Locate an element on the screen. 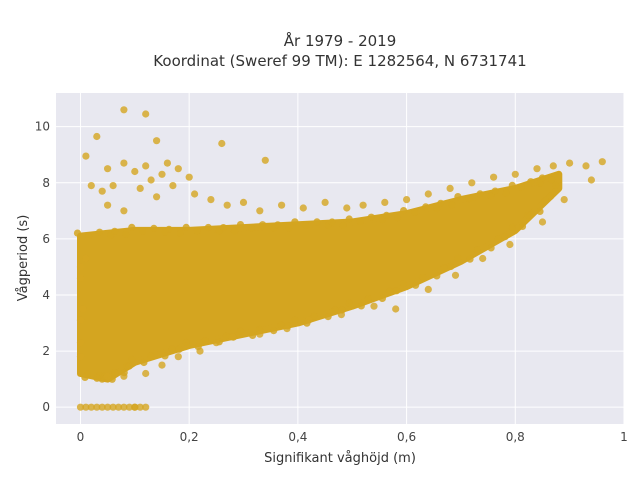 The width and height of the screenshot is (640, 480). x-tick-label: 0,8 is located at coordinates (515, 437).